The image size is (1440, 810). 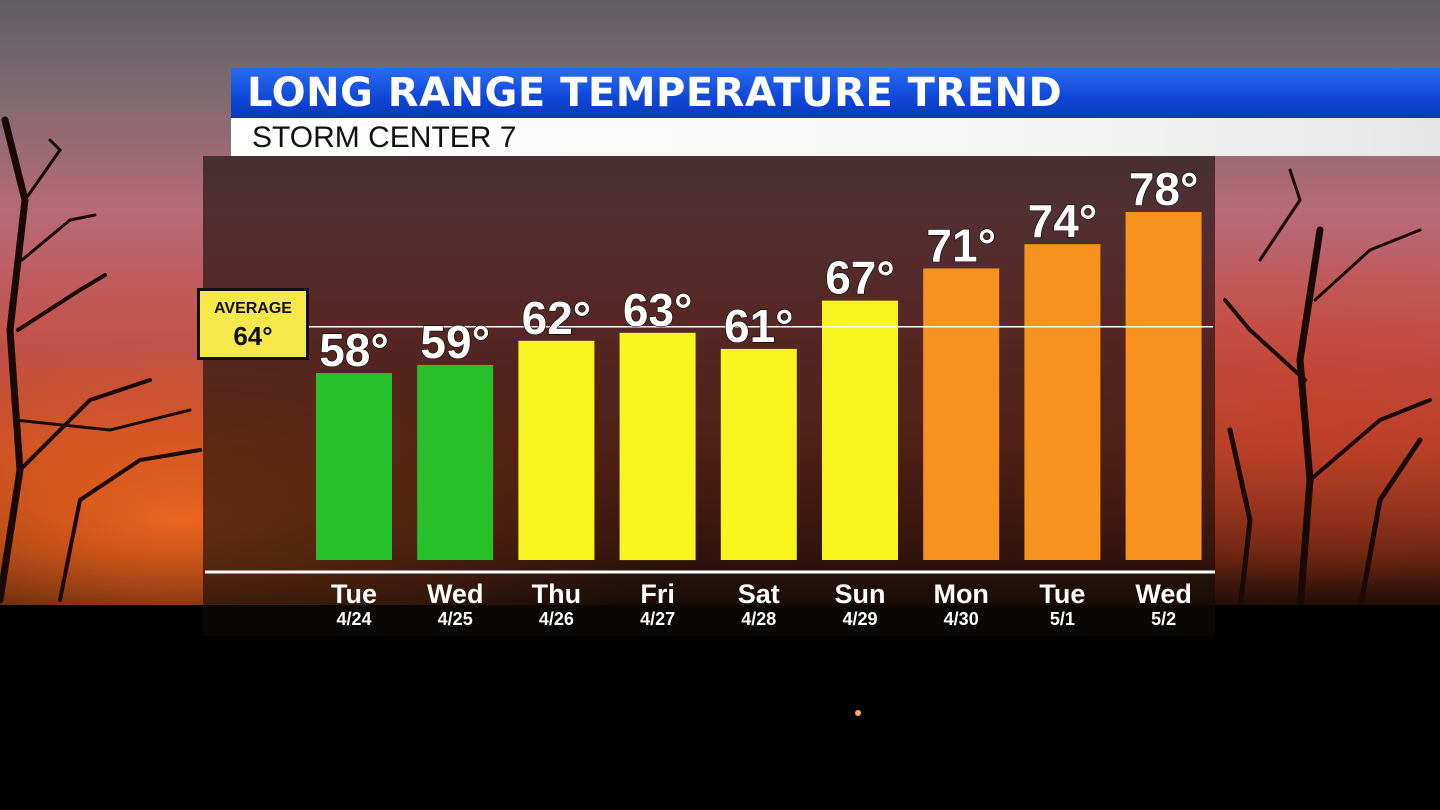 I want to click on day-label-1: Tue, so click(x=354, y=594).